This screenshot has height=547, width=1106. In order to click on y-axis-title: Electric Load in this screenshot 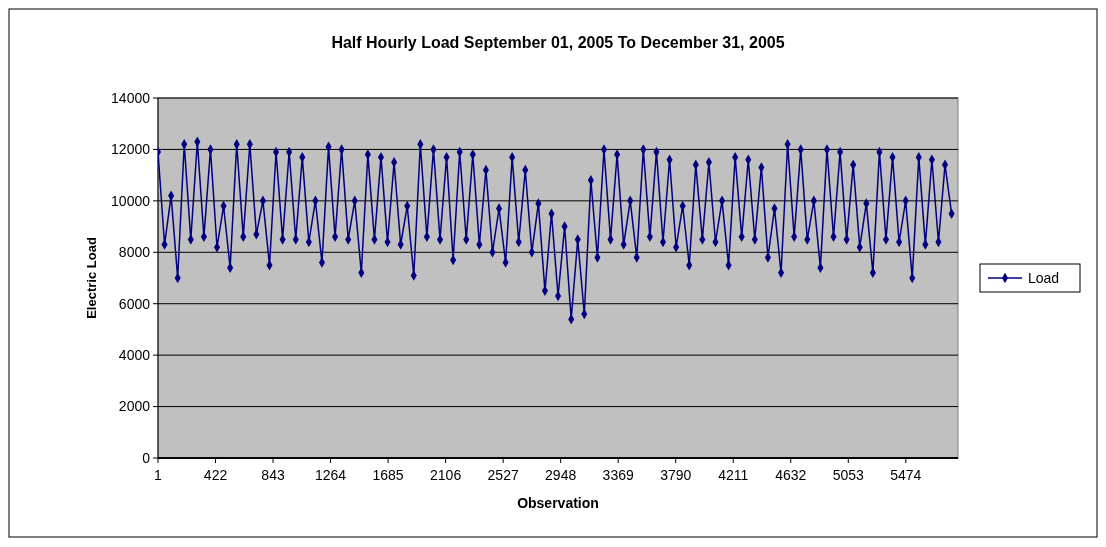, I will do `click(91, 278)`.